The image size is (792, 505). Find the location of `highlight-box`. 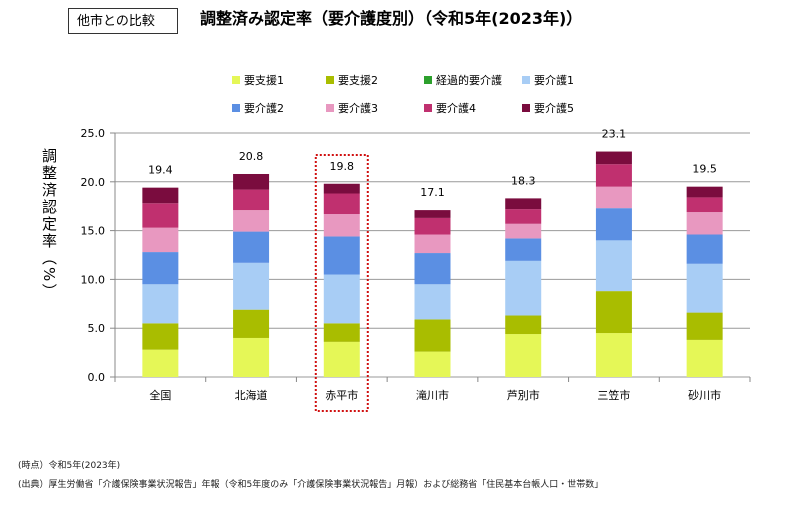

highlight-box is located at coordinates (341, 283).